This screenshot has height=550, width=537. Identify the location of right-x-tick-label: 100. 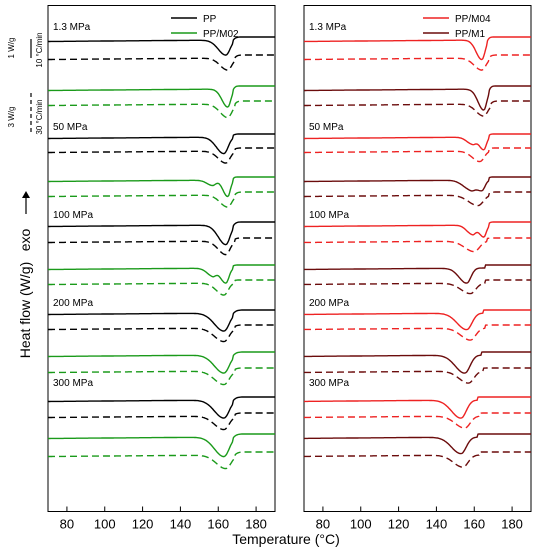
(361, 524).